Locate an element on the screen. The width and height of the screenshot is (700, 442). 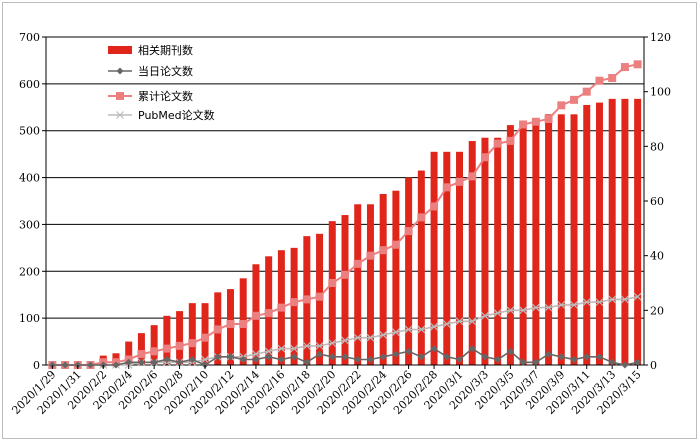
y-tick-label-left: 600 is located at coordinates (29, 84).